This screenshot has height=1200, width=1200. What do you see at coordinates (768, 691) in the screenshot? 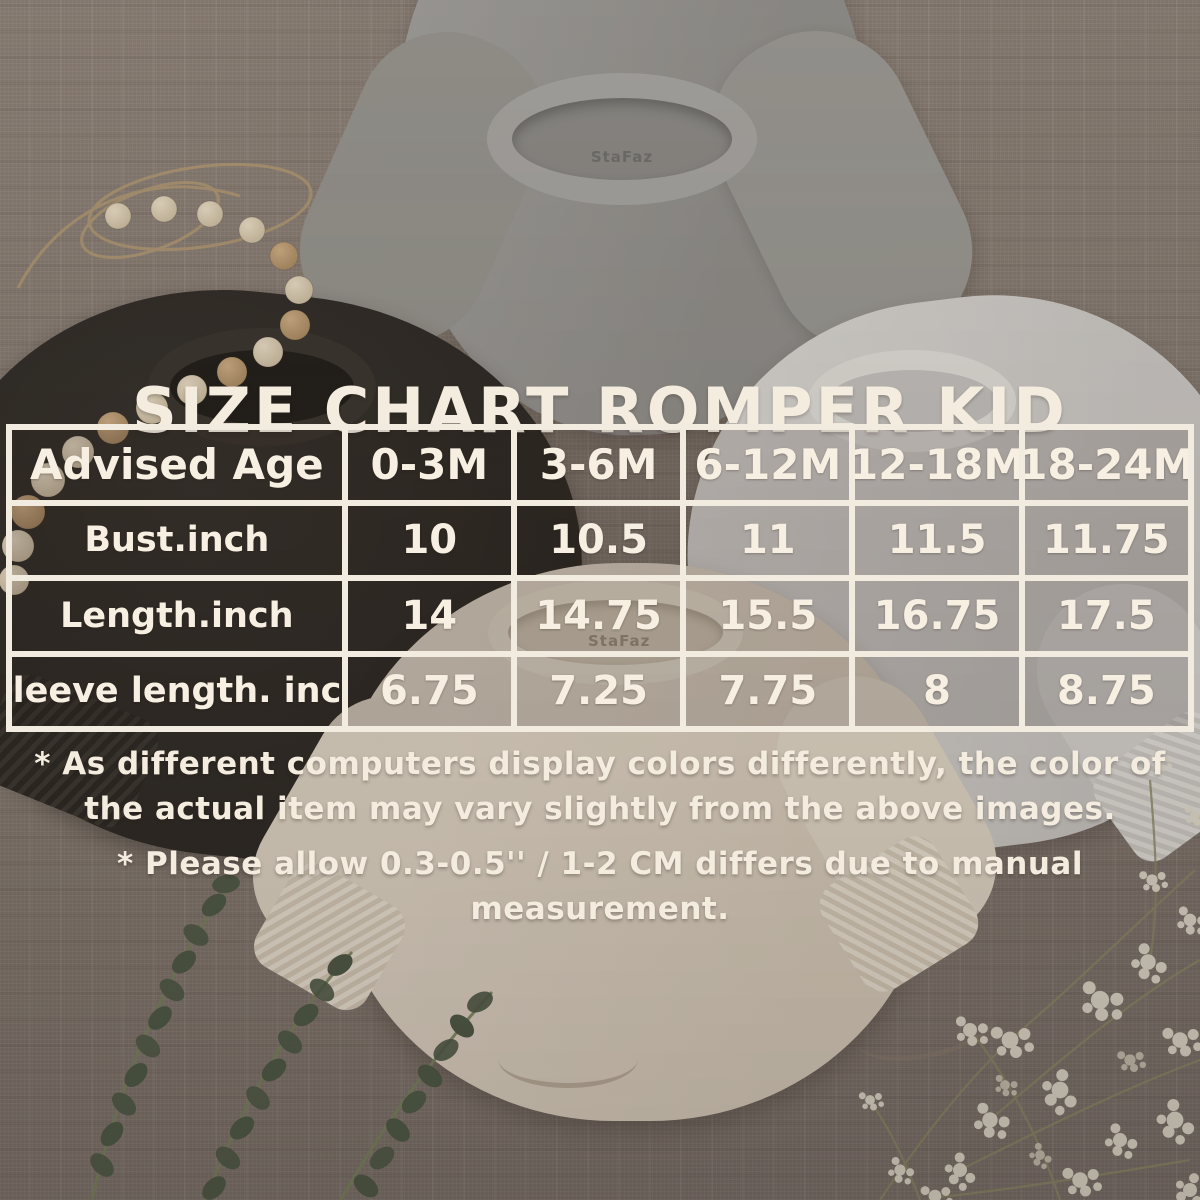
I see `table-cell: 7.75` at bounding box center [768, 691].